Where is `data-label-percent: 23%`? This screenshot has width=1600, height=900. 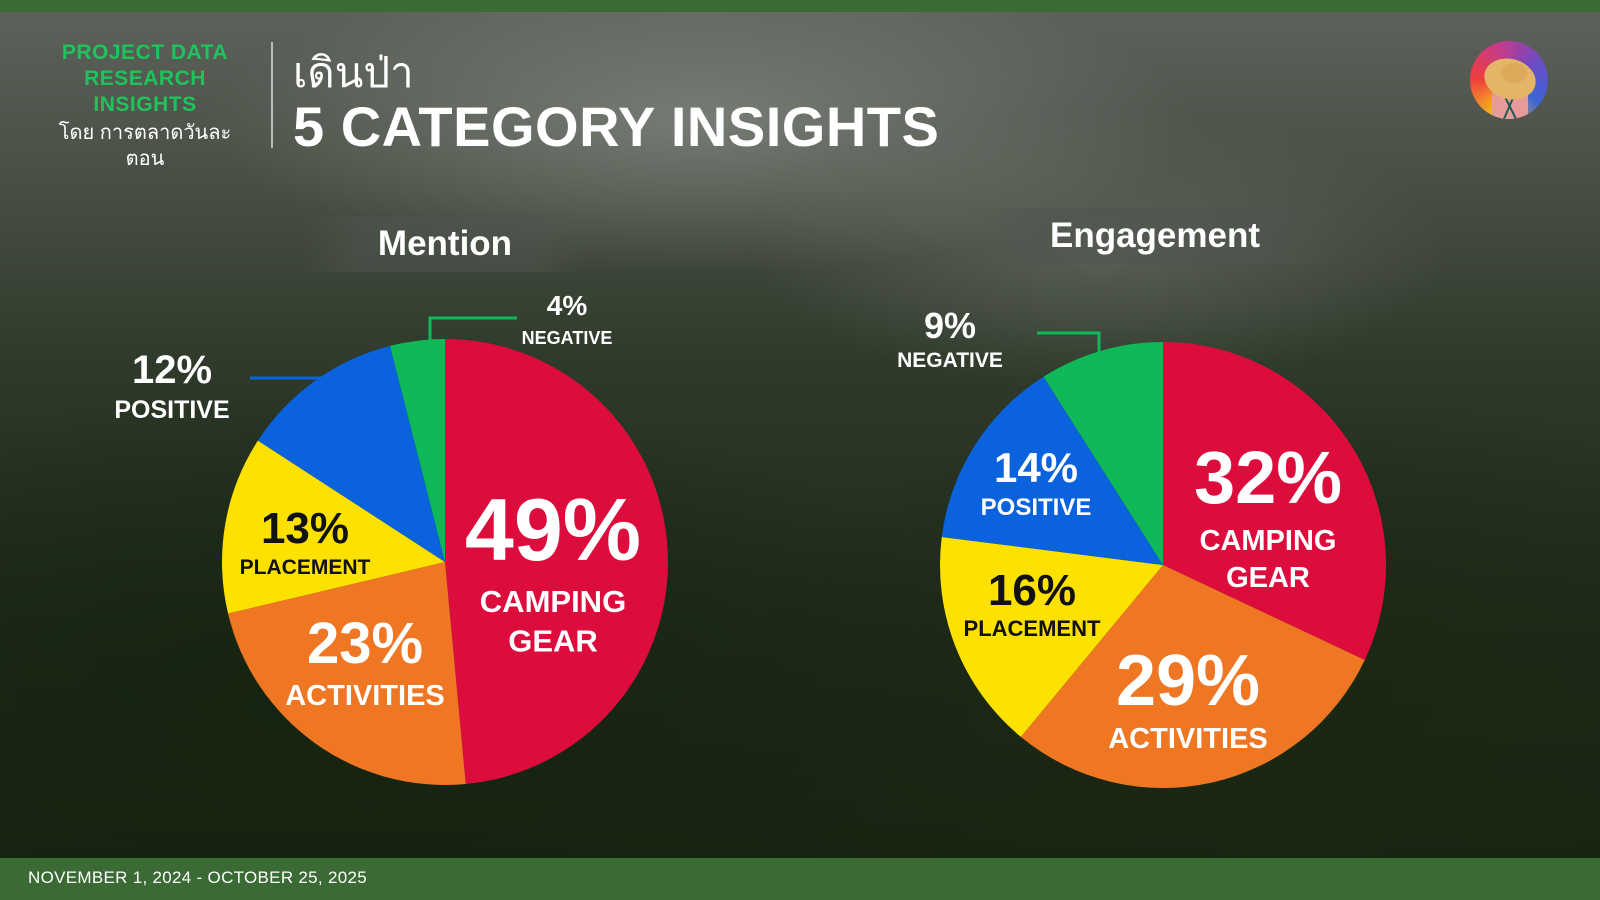
data-label-percent: 23% is located at coordinates (365, 643).